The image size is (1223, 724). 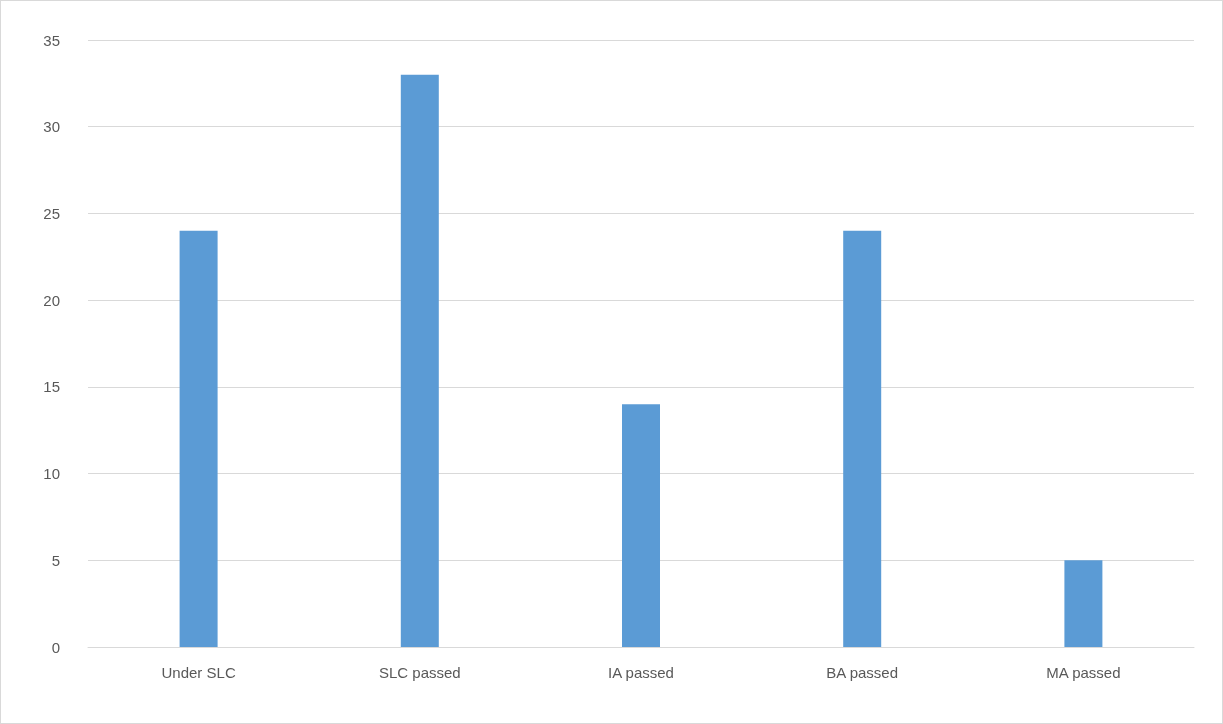 What do you see at coordinates (55, 647) in the screenshot?
I see `y-tick-label: 0` at bounding box center [55, 647].